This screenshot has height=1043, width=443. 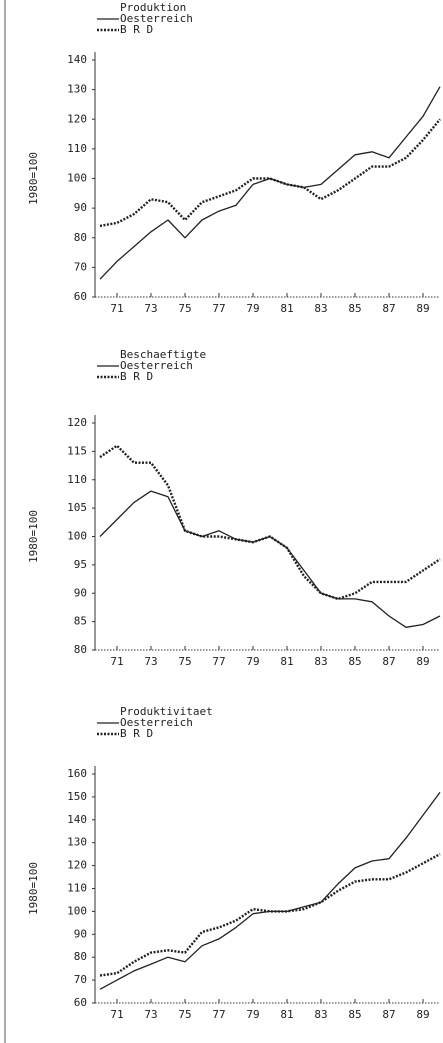 What do you see at coordinates (166, 711) in the screenshot?
I see `chart-title: Produktivitaet` at bounding box center [166, 711].